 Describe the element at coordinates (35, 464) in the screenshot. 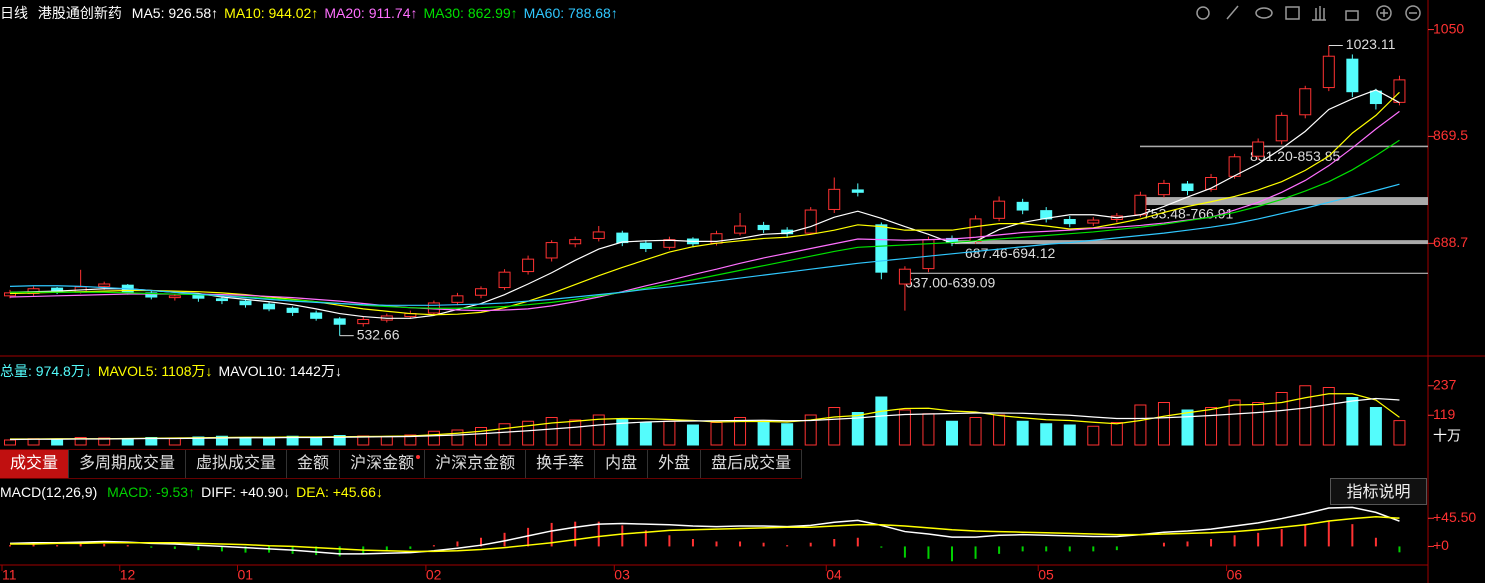

I see `tab: 成交量` at that location.